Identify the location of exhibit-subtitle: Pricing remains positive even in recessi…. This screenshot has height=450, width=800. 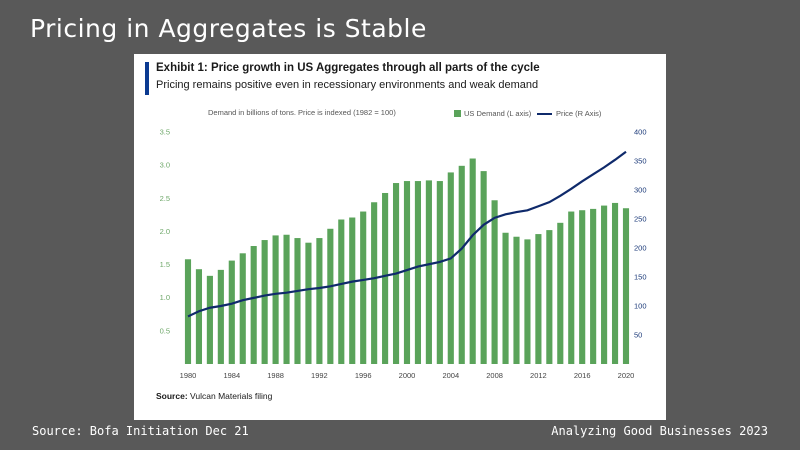
(347, 85).